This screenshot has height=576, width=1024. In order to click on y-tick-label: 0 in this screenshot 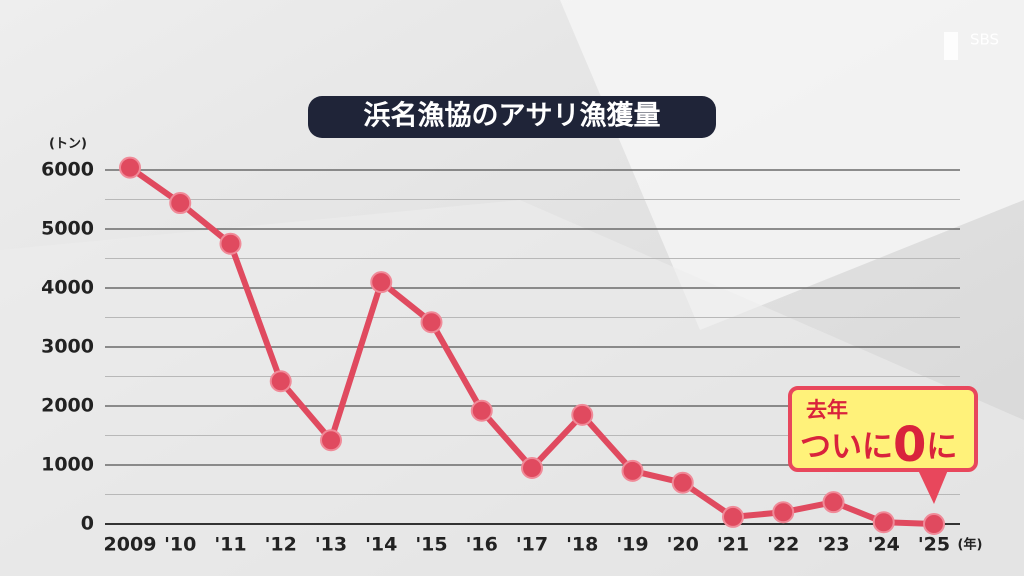, I will do `click(87, 524)`.